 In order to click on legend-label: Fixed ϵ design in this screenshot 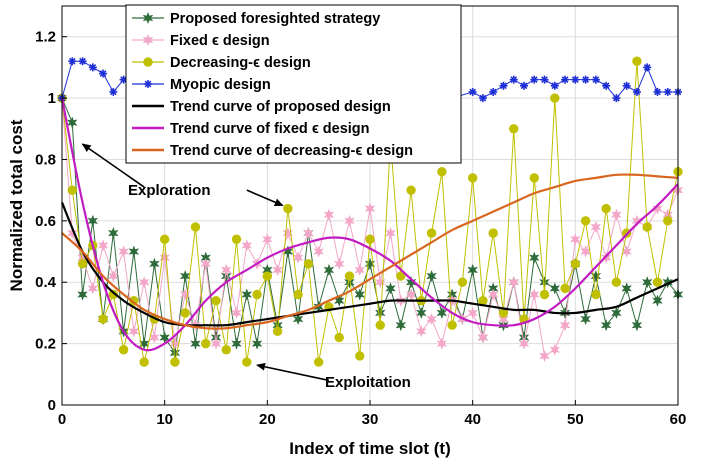, I will do `click(220, 41)`.